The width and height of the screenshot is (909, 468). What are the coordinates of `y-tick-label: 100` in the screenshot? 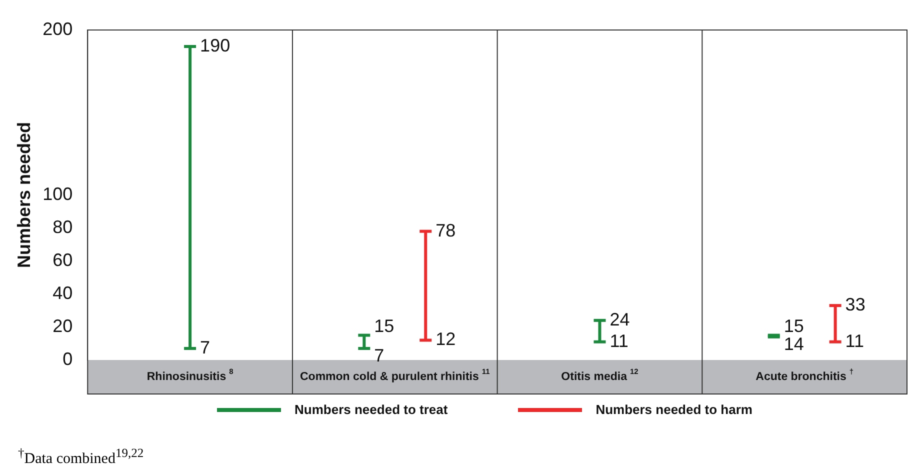 It's located at (57, 194).